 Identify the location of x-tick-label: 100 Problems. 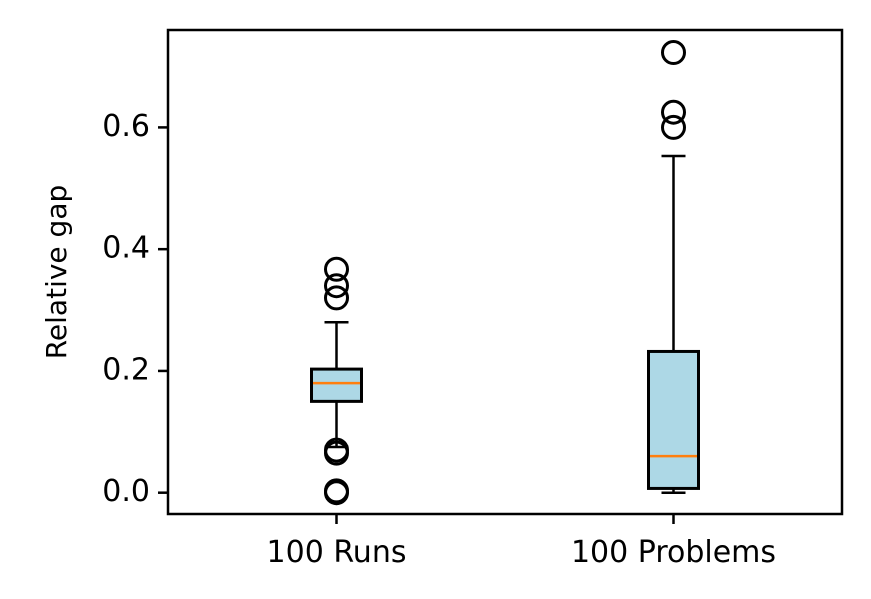
(673, 552).